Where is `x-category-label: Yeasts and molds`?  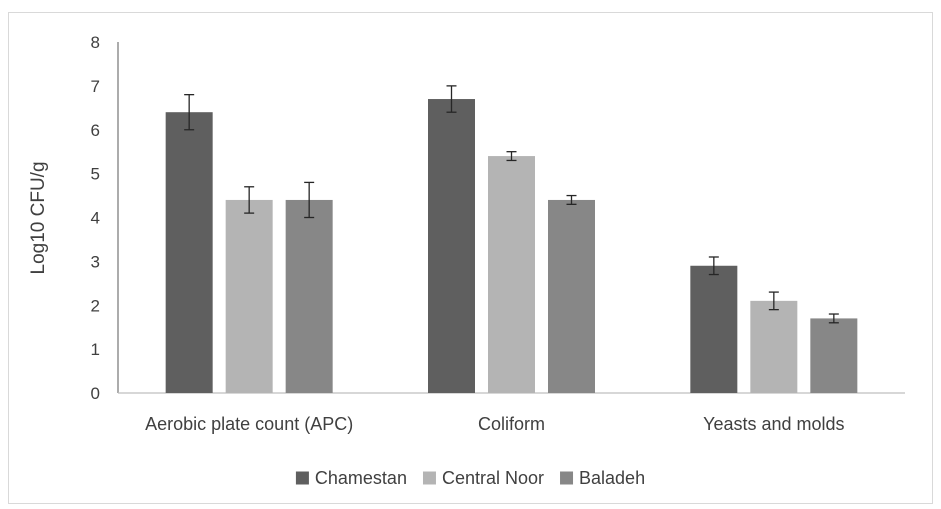
x-category-label: Yeasts and molds is located at coordinates (773, 424).